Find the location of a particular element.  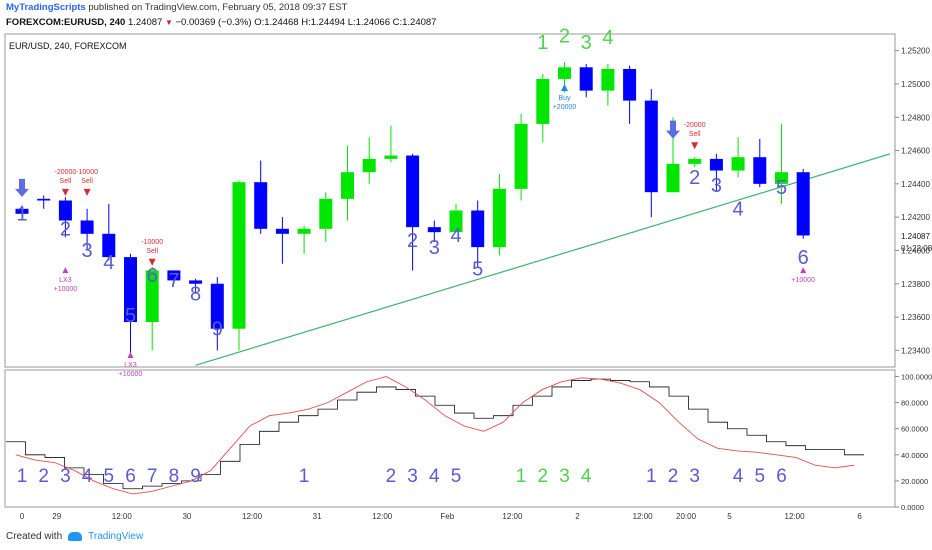

close-label: C: is located at coordinates (397, 22).